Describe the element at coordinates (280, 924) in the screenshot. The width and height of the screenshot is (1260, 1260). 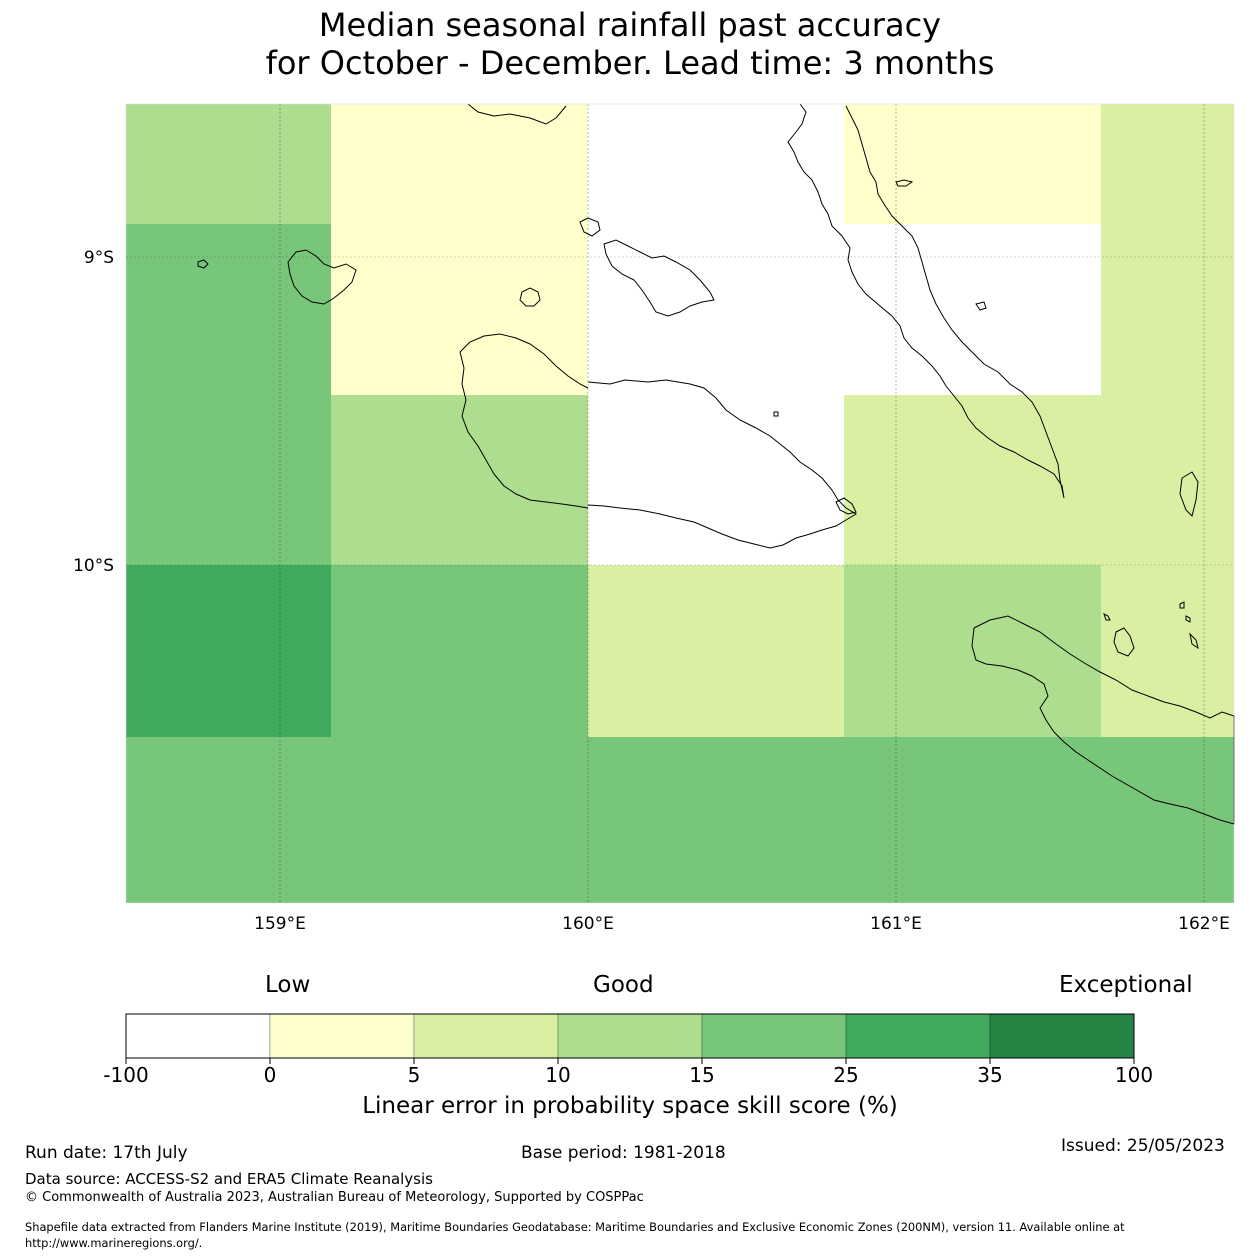
I see `longitude-tick-label: 159°E` at that location.